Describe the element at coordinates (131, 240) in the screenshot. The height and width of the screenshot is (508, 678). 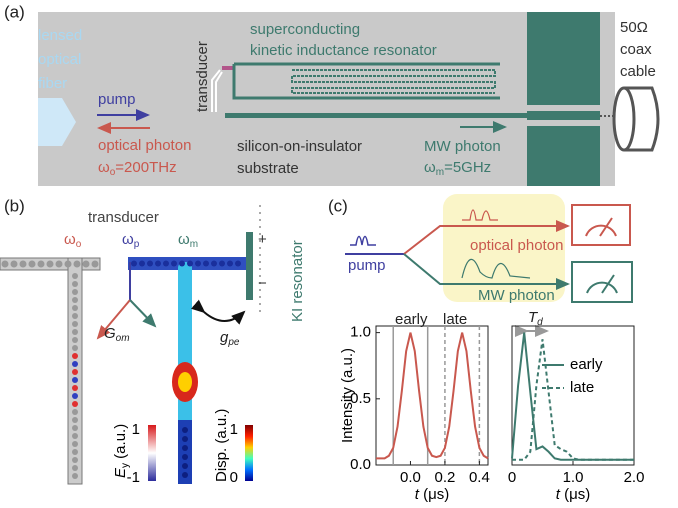
I see `omega: ωp` at that location.